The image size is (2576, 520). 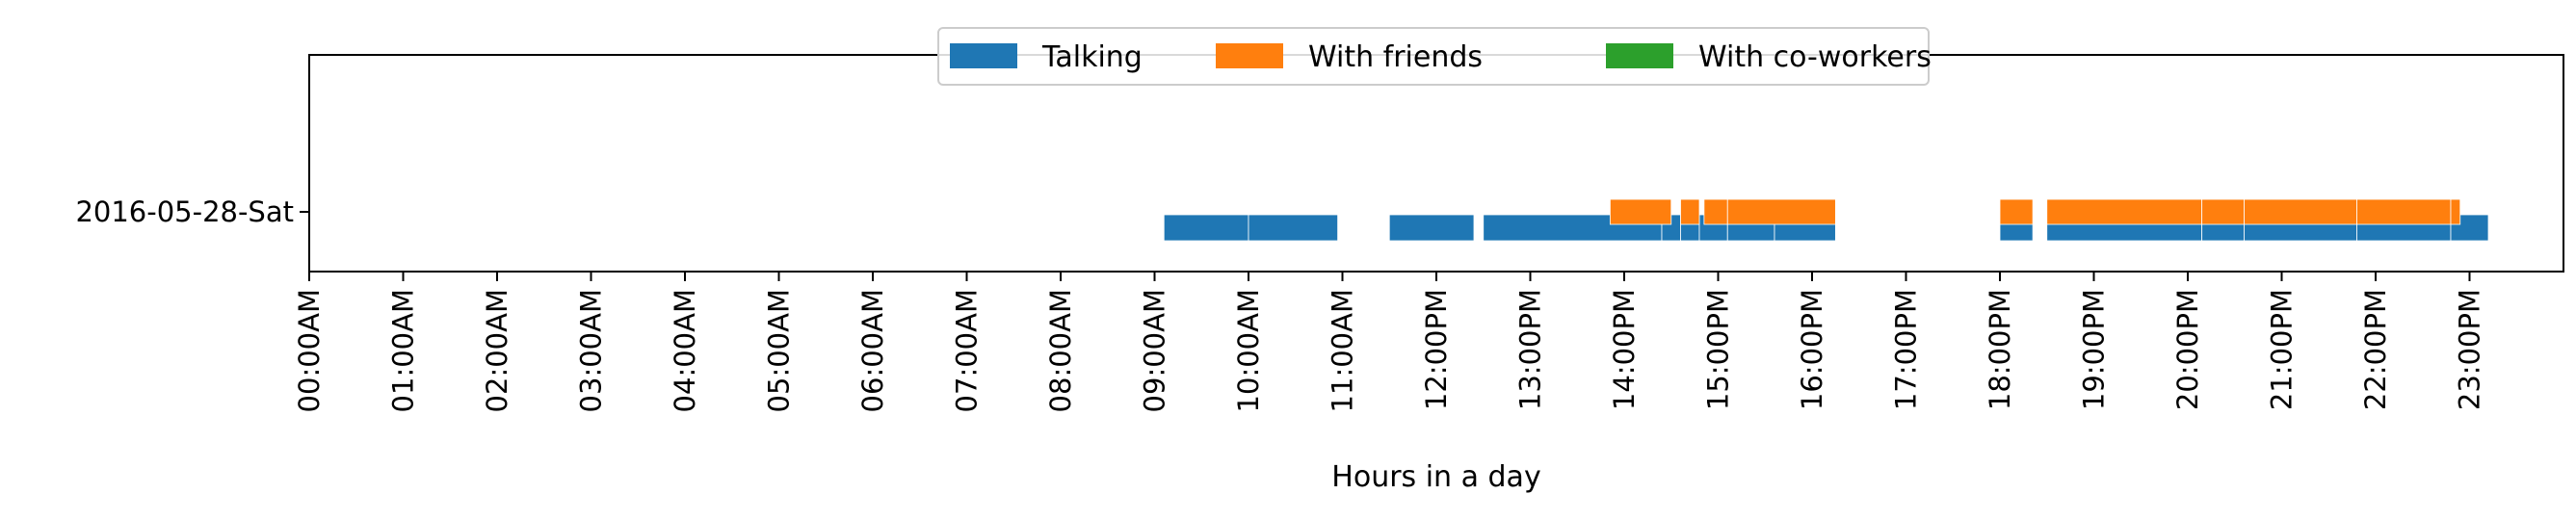 What do you see at coordinates (1907, 349) in the screenshot?
I see `x-tick-label: 17:00PM` at bounding box center [1907, 349].